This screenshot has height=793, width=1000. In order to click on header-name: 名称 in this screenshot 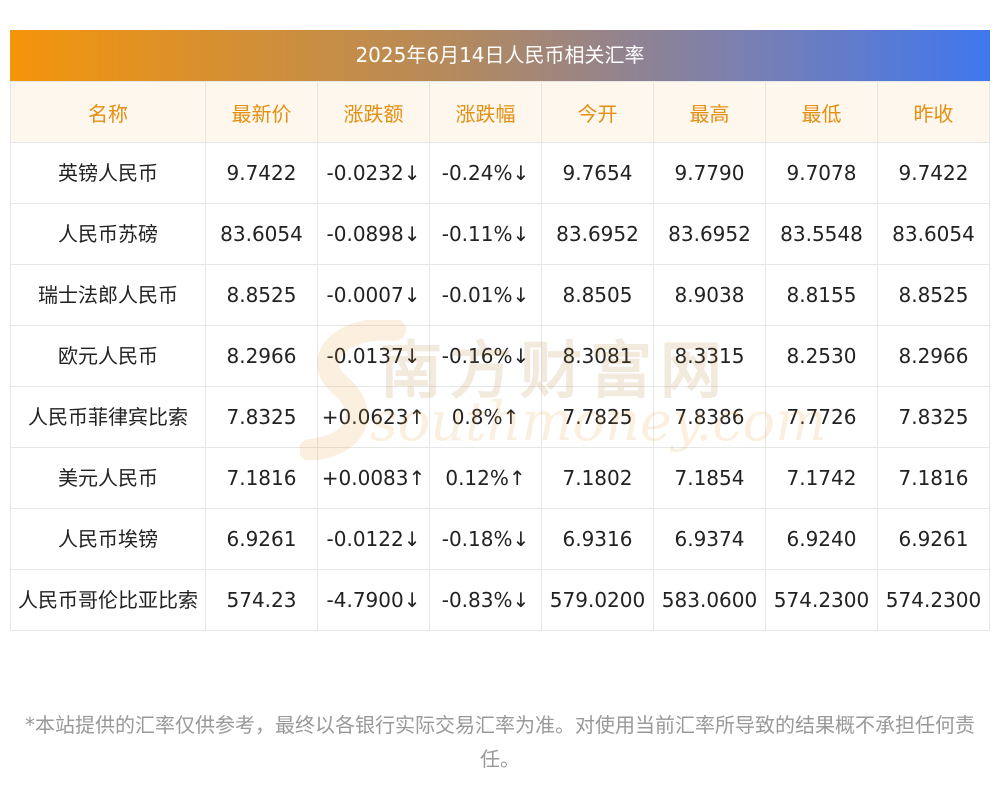, I will do `click(108, 112)`.